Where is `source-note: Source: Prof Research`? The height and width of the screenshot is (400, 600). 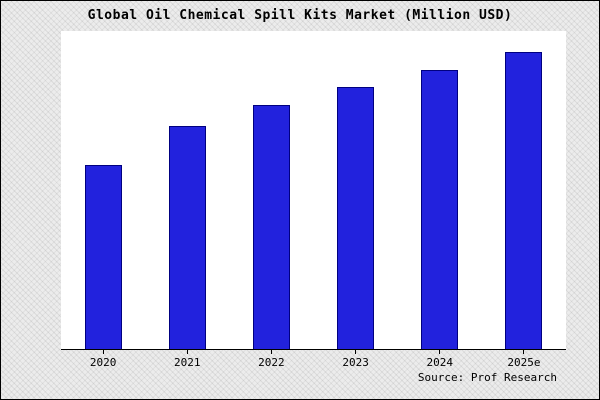 source-note: Source: Prof Research is located at coordinates (487, 377).